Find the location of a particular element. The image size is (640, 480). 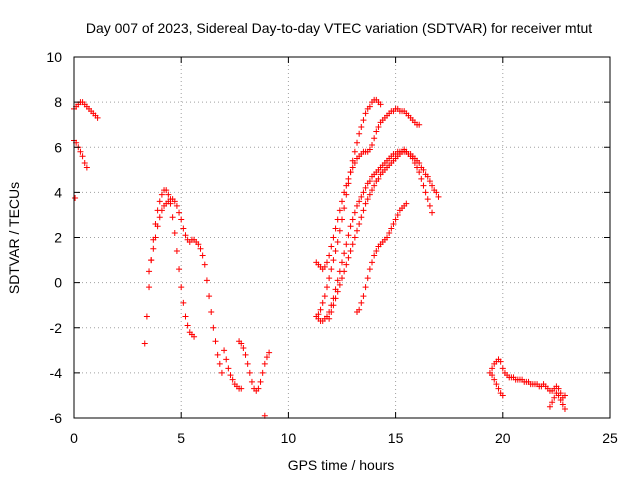

x-tick-label: 5 is located at coordinates (181, 438).